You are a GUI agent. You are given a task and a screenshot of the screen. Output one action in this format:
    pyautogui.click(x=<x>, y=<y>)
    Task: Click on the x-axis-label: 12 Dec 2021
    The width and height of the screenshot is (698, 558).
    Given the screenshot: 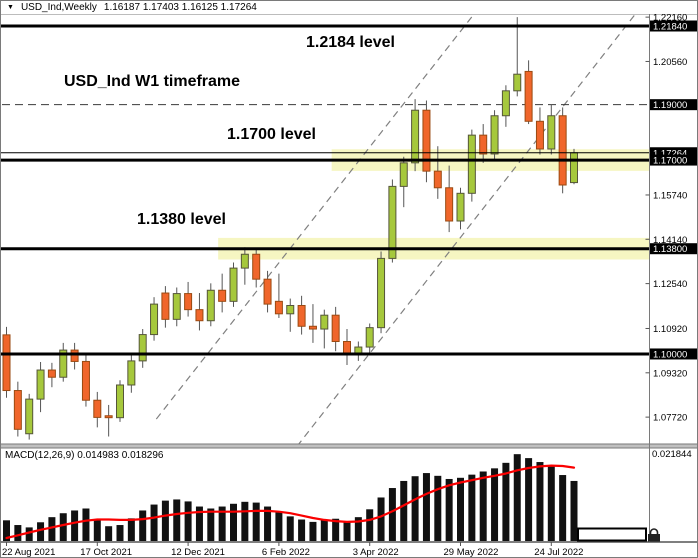 What is the action you would take?
    pyautogui.click(x=198, y=552)
    